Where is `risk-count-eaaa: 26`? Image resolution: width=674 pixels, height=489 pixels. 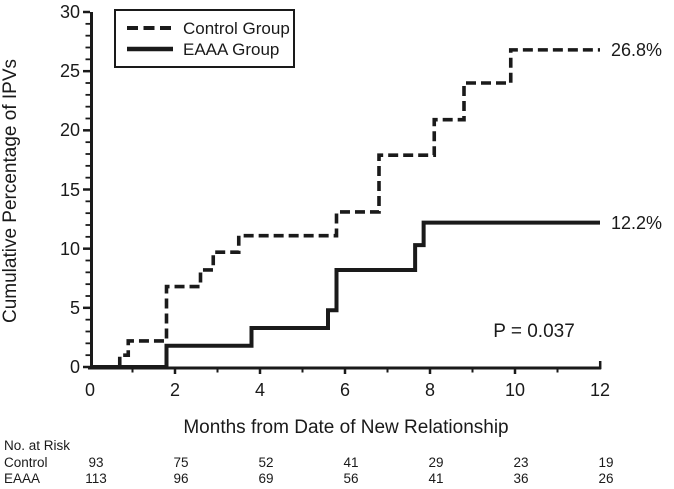 risk-count-eaaa: 26 is located at coordinates (606, 478).